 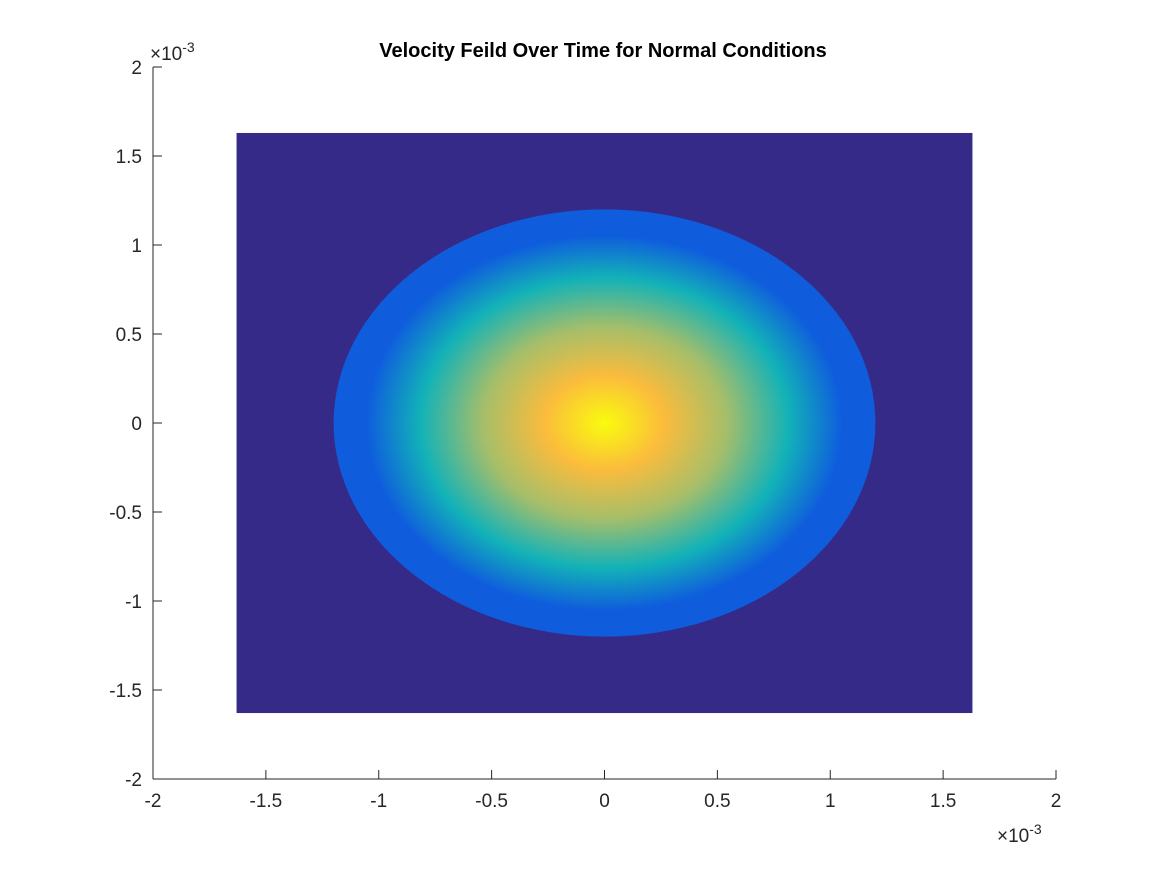 What do you see at coordinates (1056, 801) in the screenshot?
I see `x-tick-label: 2` at bounding box center [1056, 801].